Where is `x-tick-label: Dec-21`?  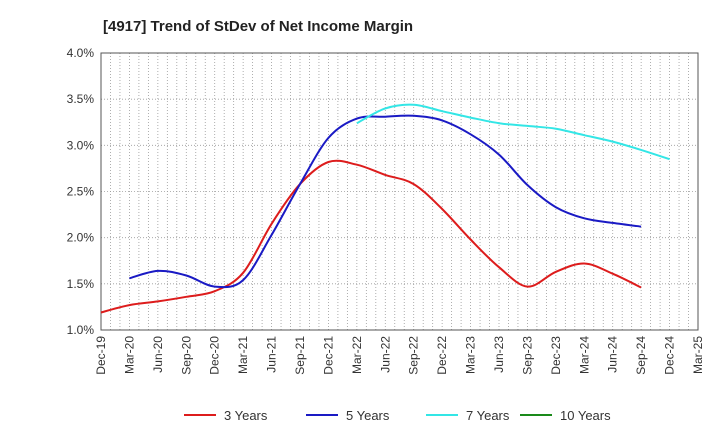
x-tick-label: Dec-21 is located at coordinates (328, 355).